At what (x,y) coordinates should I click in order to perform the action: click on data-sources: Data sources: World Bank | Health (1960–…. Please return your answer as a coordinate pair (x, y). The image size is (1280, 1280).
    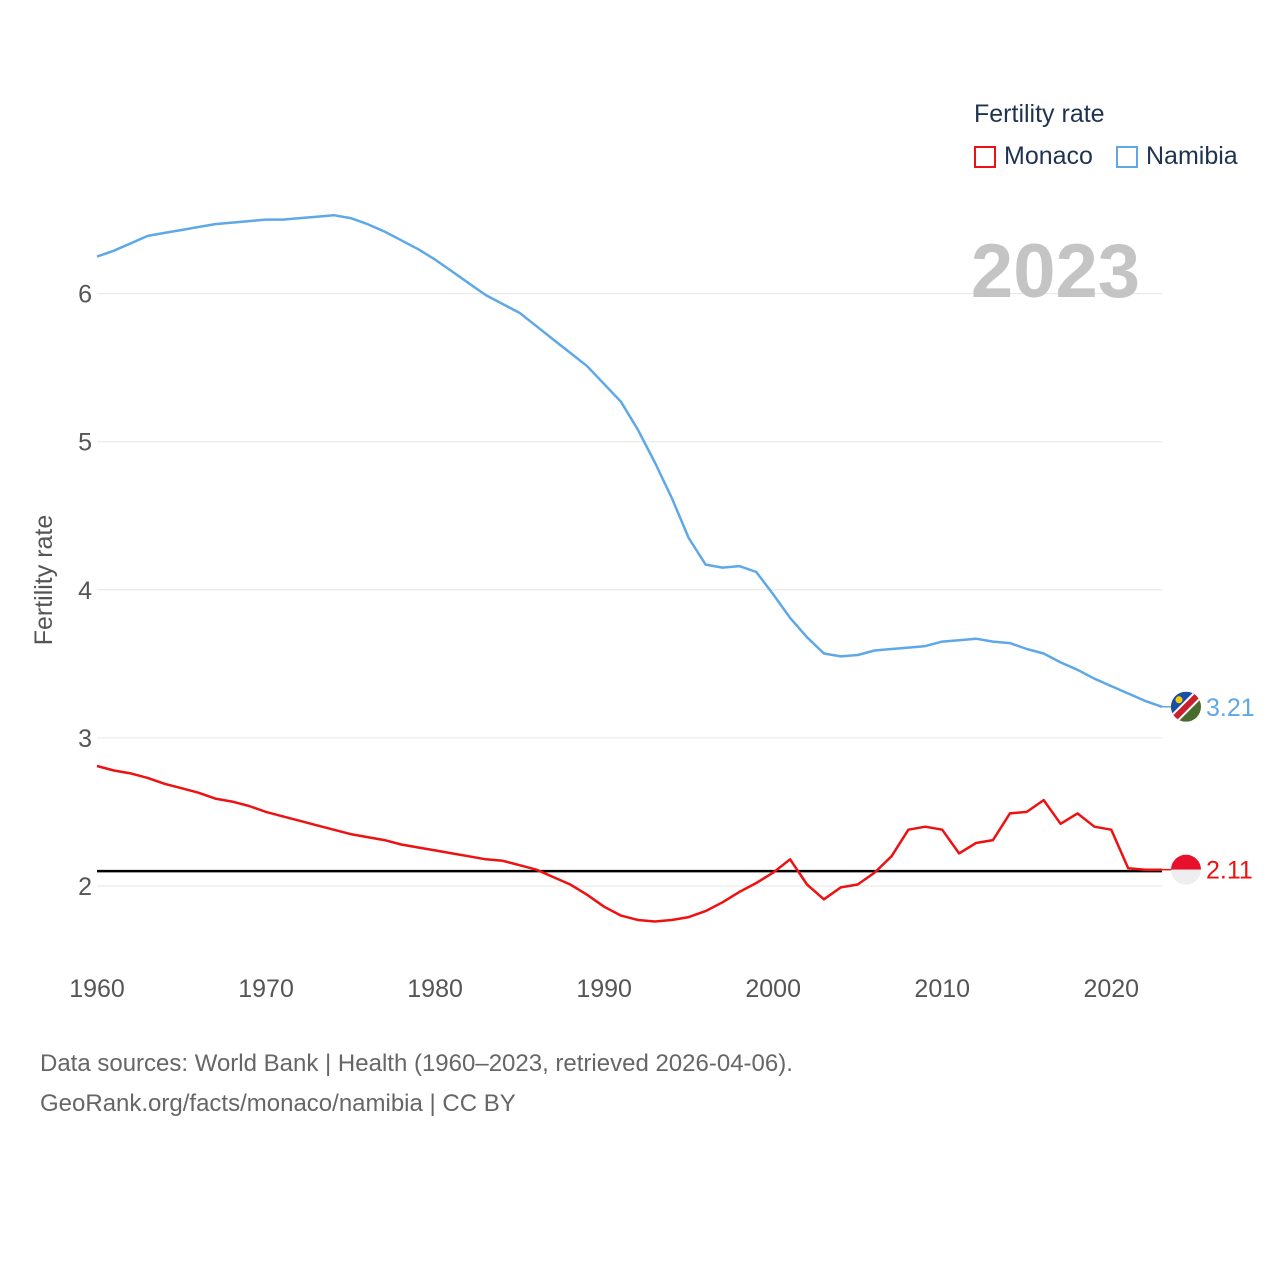
    Looking at the image, I should click on (416, 1084).